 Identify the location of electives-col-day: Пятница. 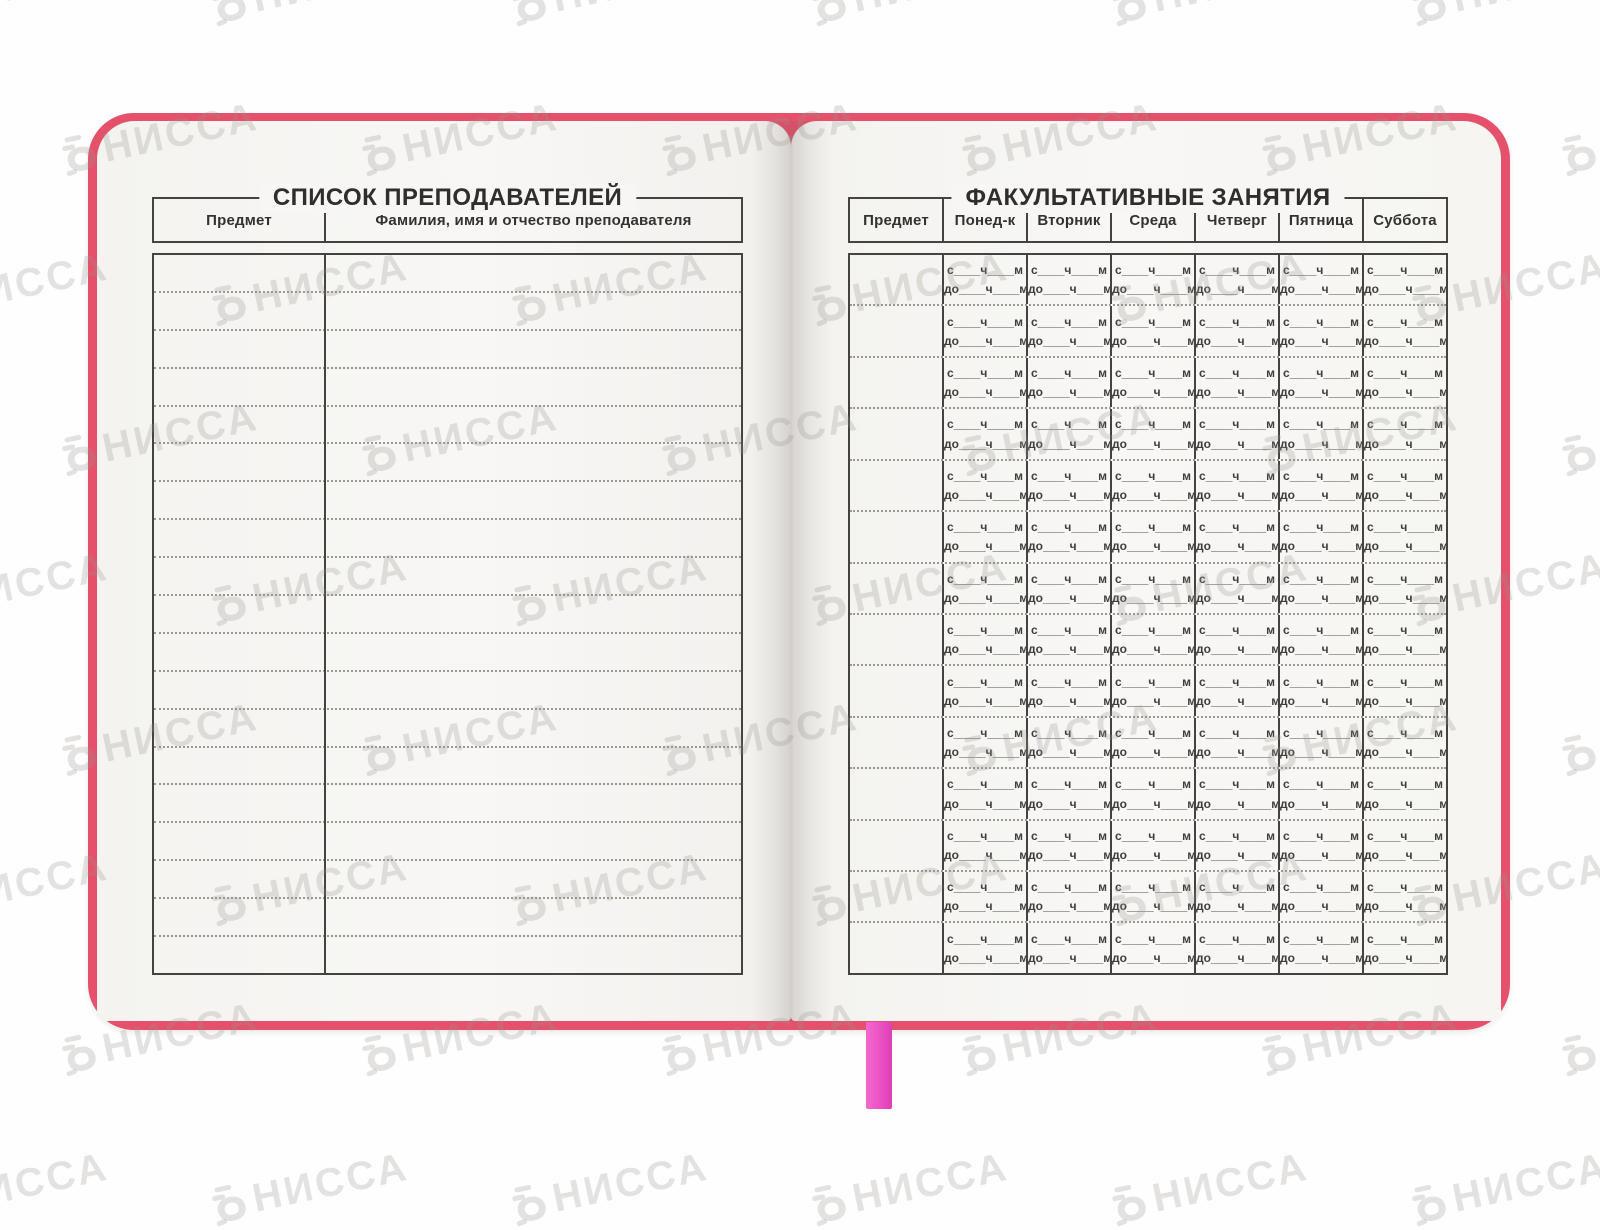
(1320, 220).